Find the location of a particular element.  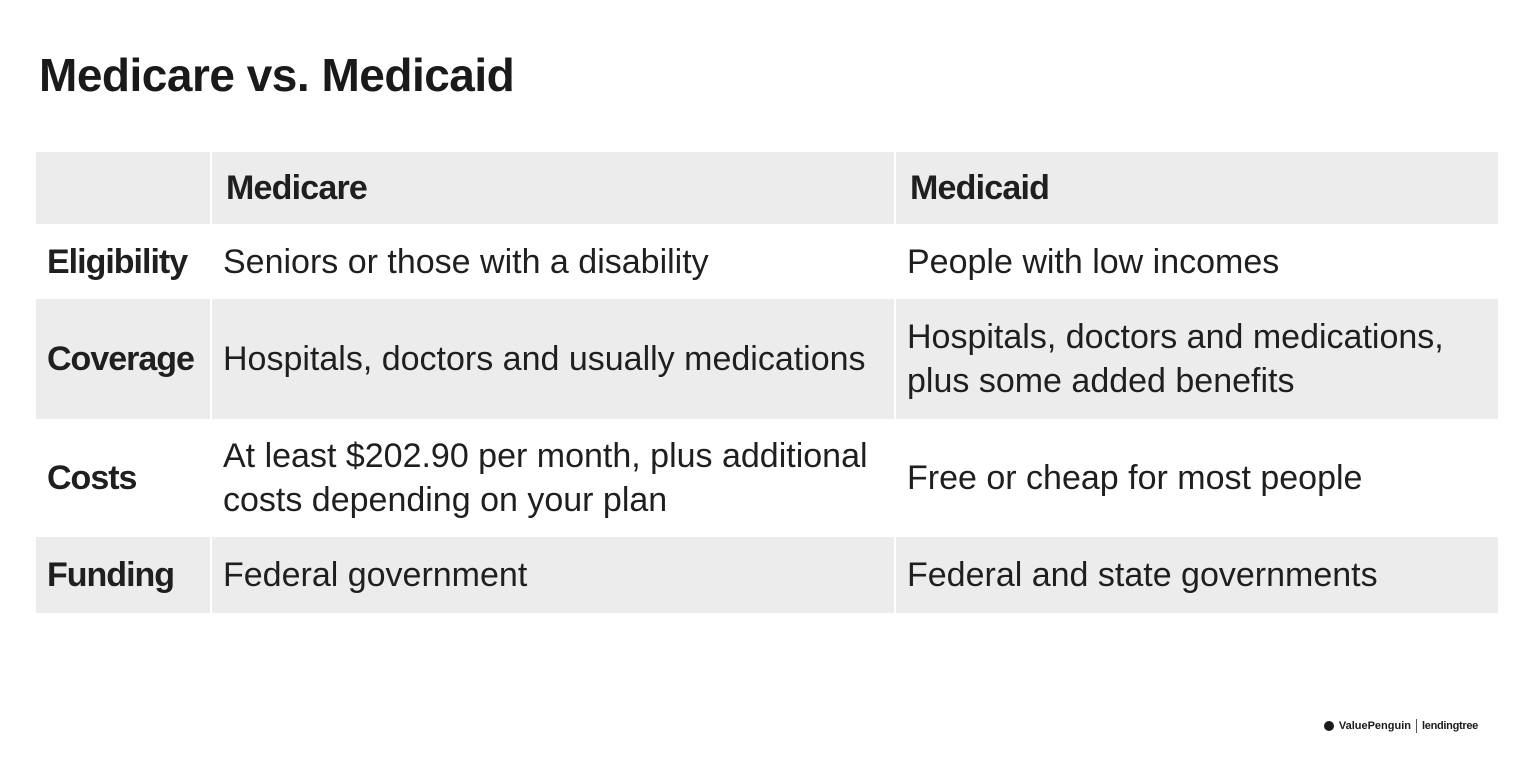

header-medicare: Medicare is located at coordinates (552, 188).